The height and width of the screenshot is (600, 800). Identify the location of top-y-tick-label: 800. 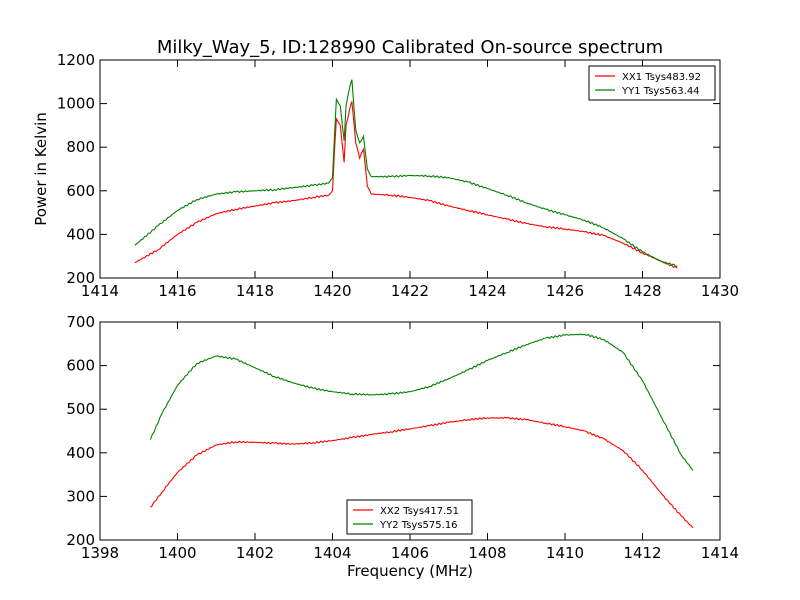
(80, 147).